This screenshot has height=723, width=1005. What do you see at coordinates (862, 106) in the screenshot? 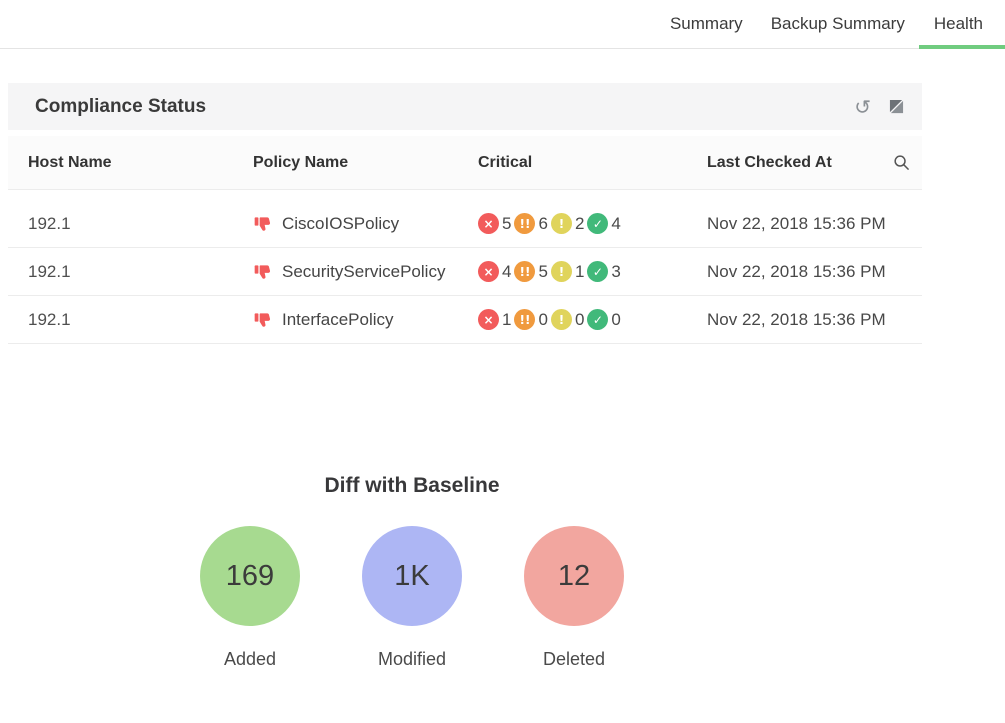
I see `refresh-icon: ↺` at bounding box center [862, 106].